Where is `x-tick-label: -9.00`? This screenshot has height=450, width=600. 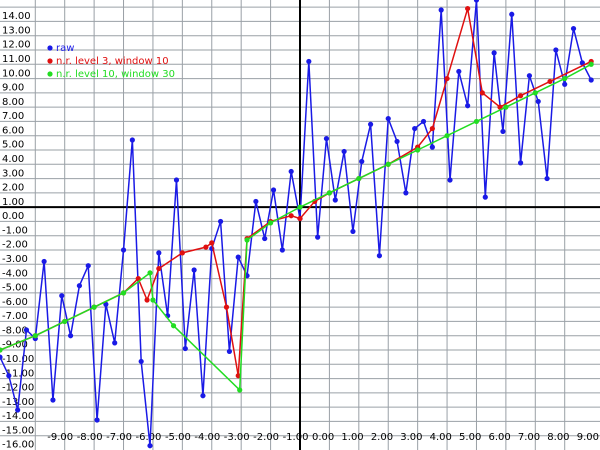 x-tick-label: -9.00 is located at coordinates (60, 437).